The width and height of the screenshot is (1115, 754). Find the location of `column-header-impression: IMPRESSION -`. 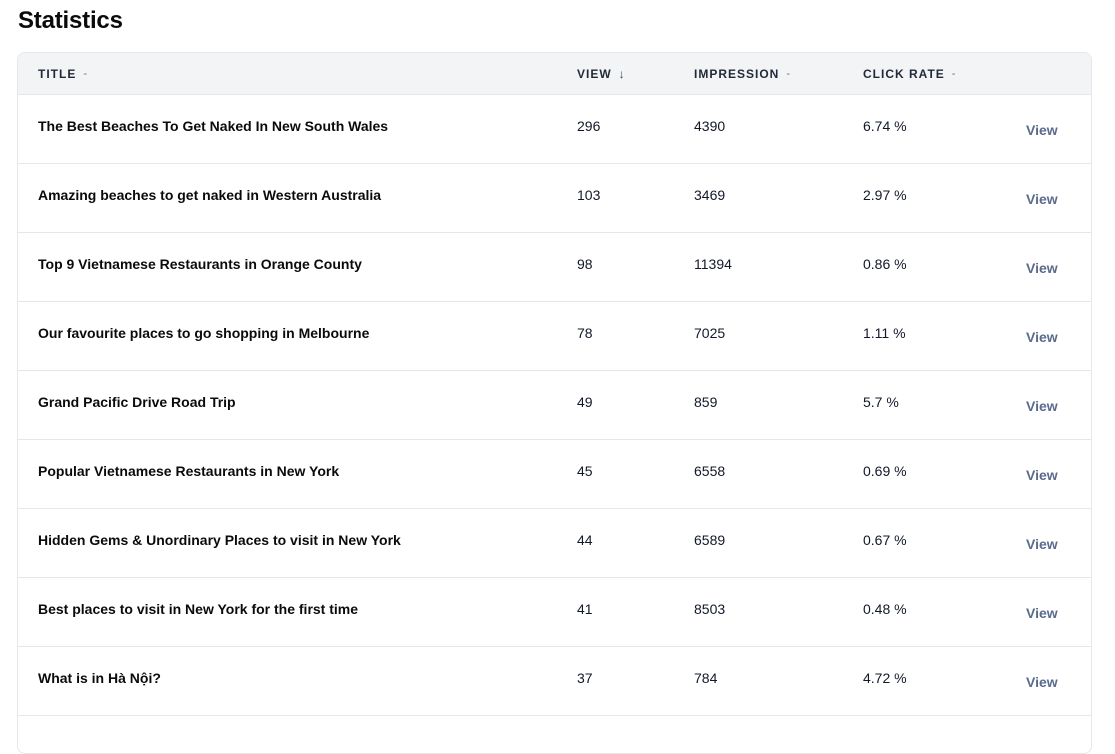

column-header-impression: IMPRESSION - is located at coordinates (742, 73).